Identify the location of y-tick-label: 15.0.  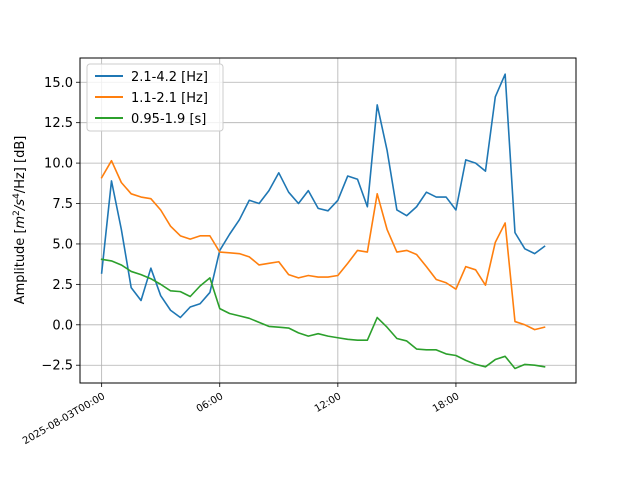
(58, 83).